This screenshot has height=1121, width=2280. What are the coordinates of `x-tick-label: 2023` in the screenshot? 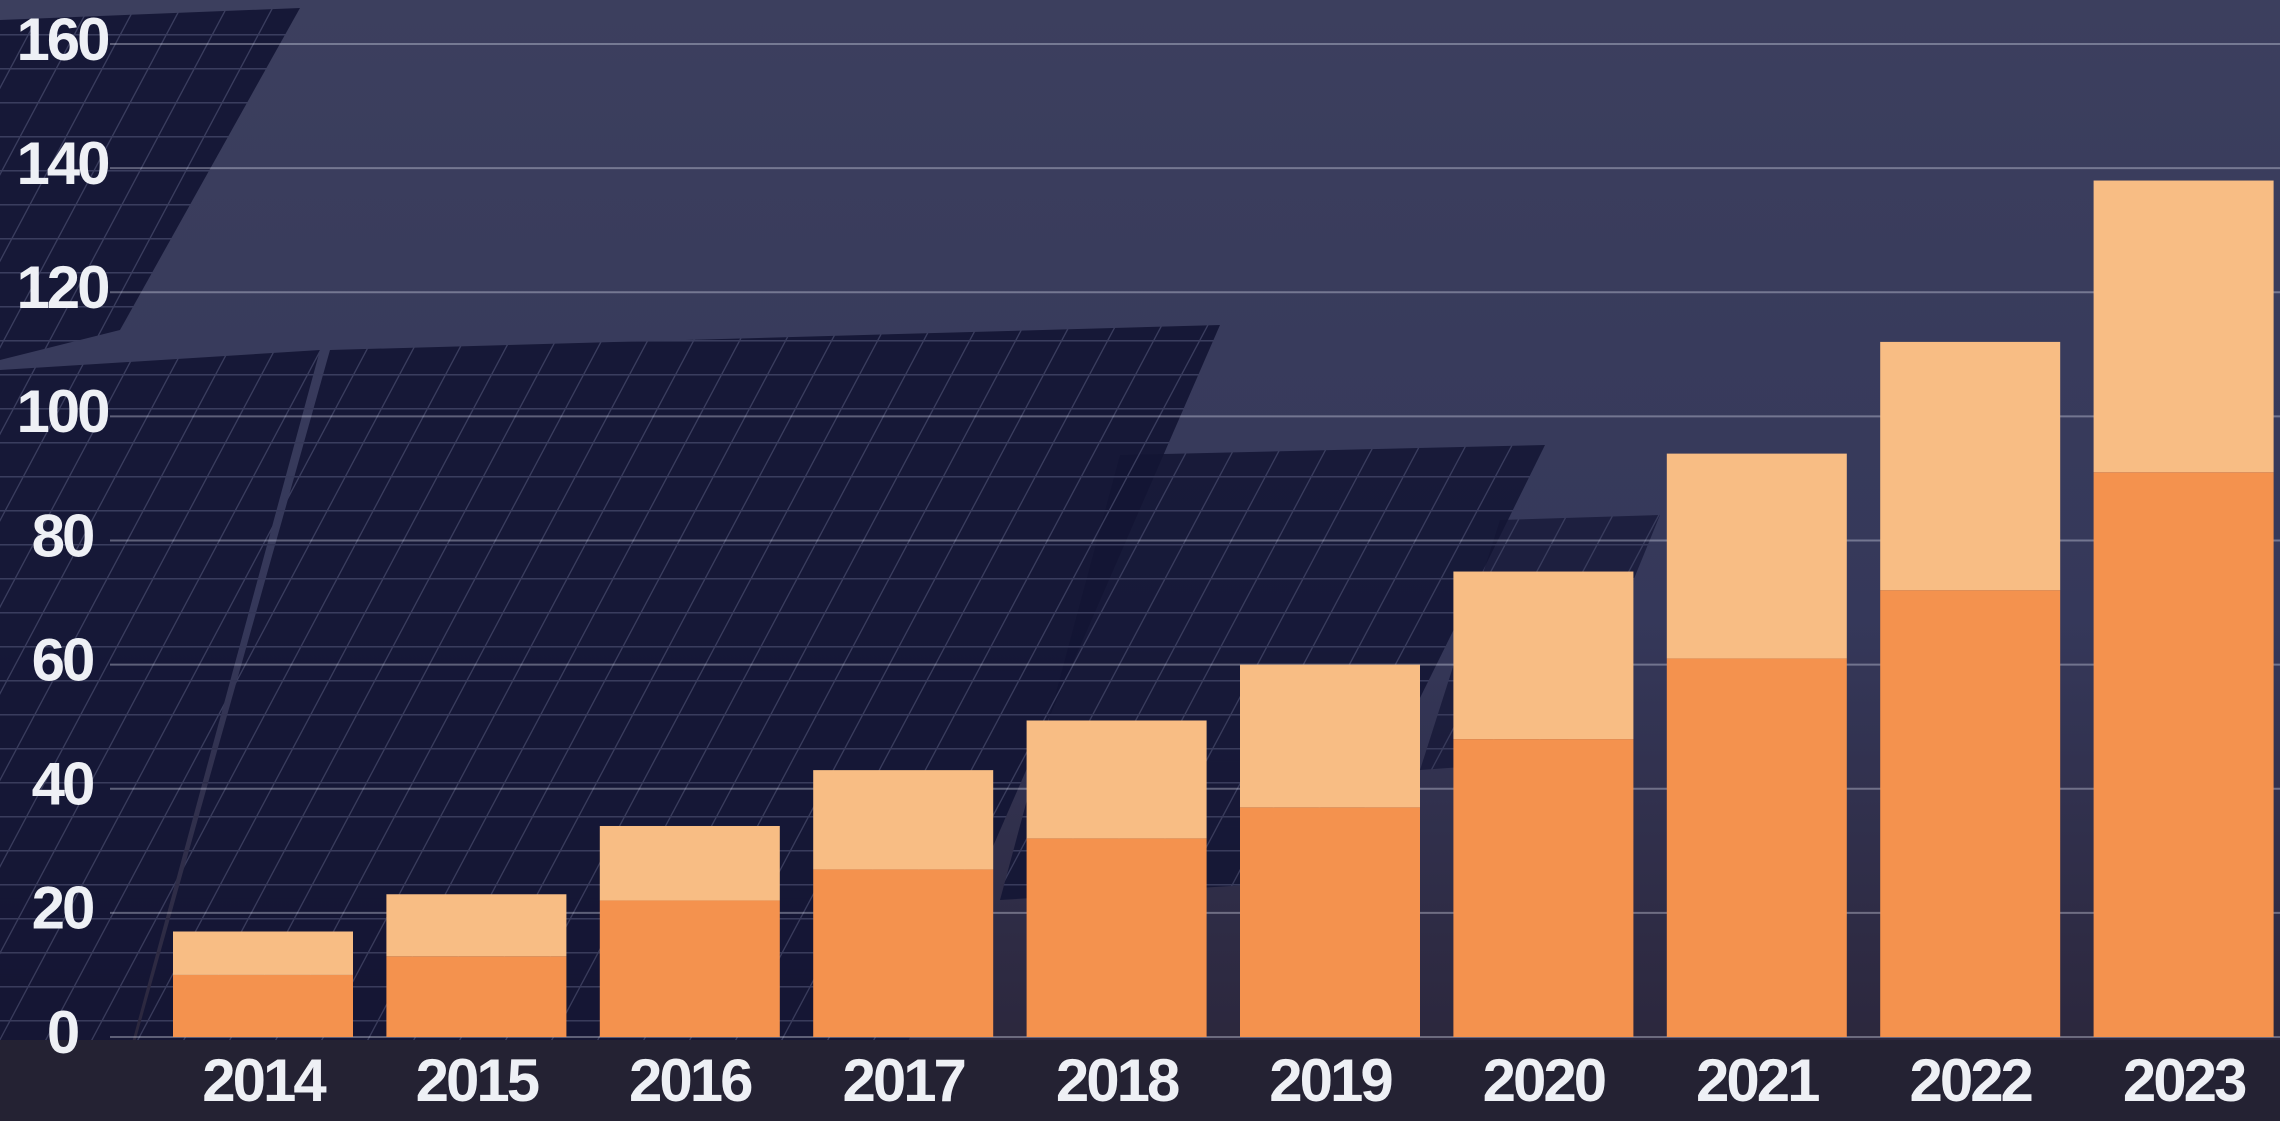 It's located at (2184, 1080).